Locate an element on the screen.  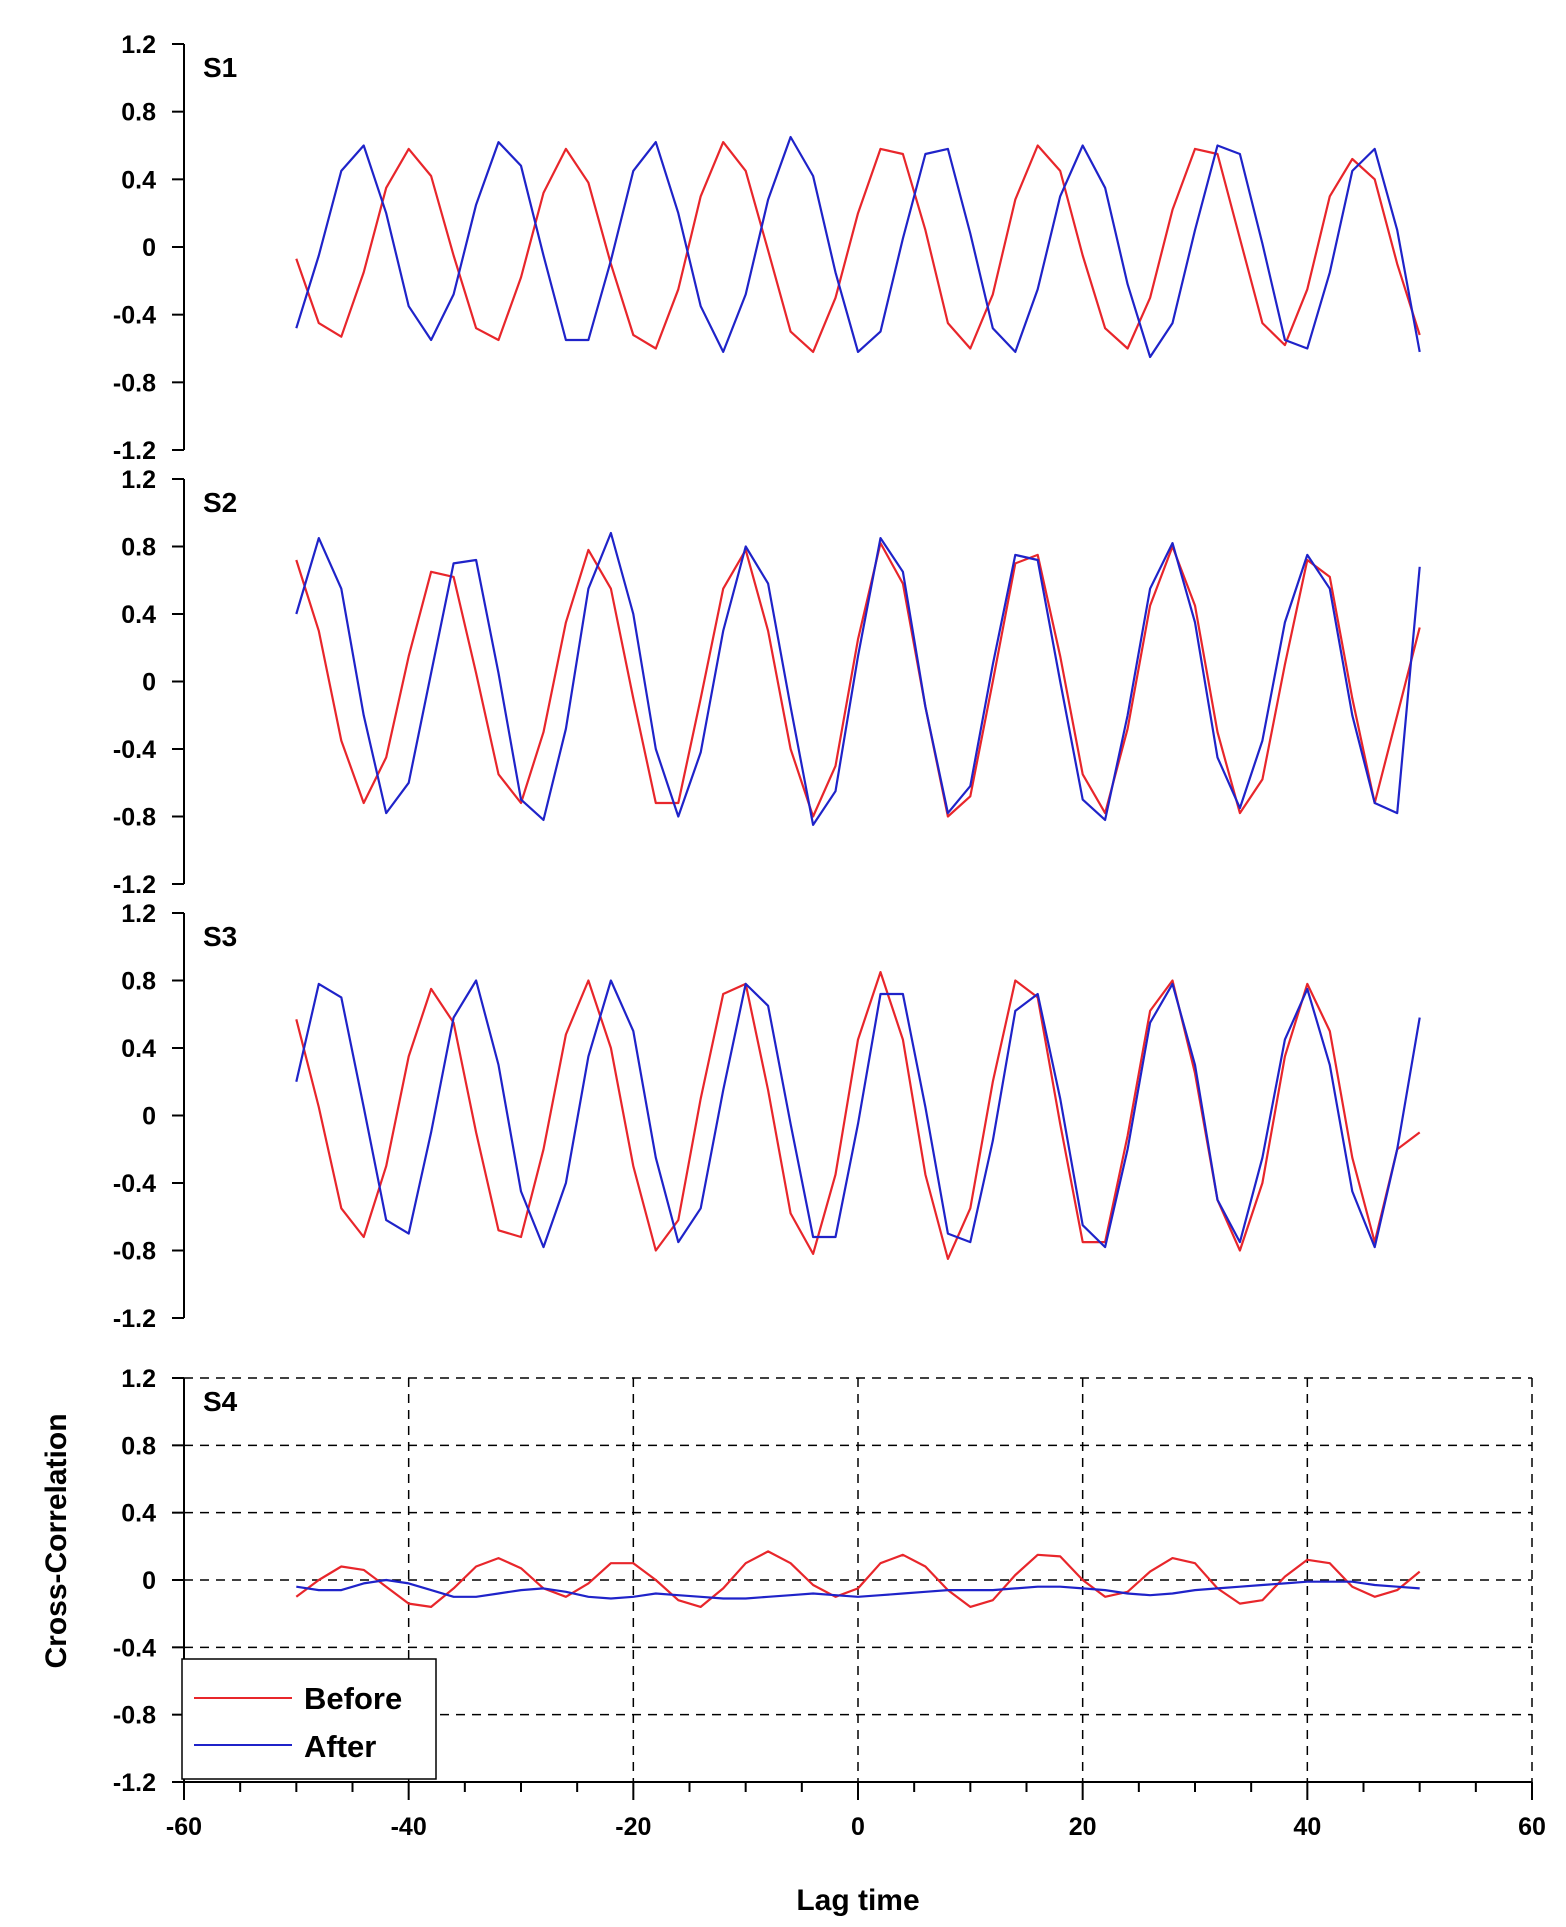
panel-label: S4 is located at coordinates (220, 1401).